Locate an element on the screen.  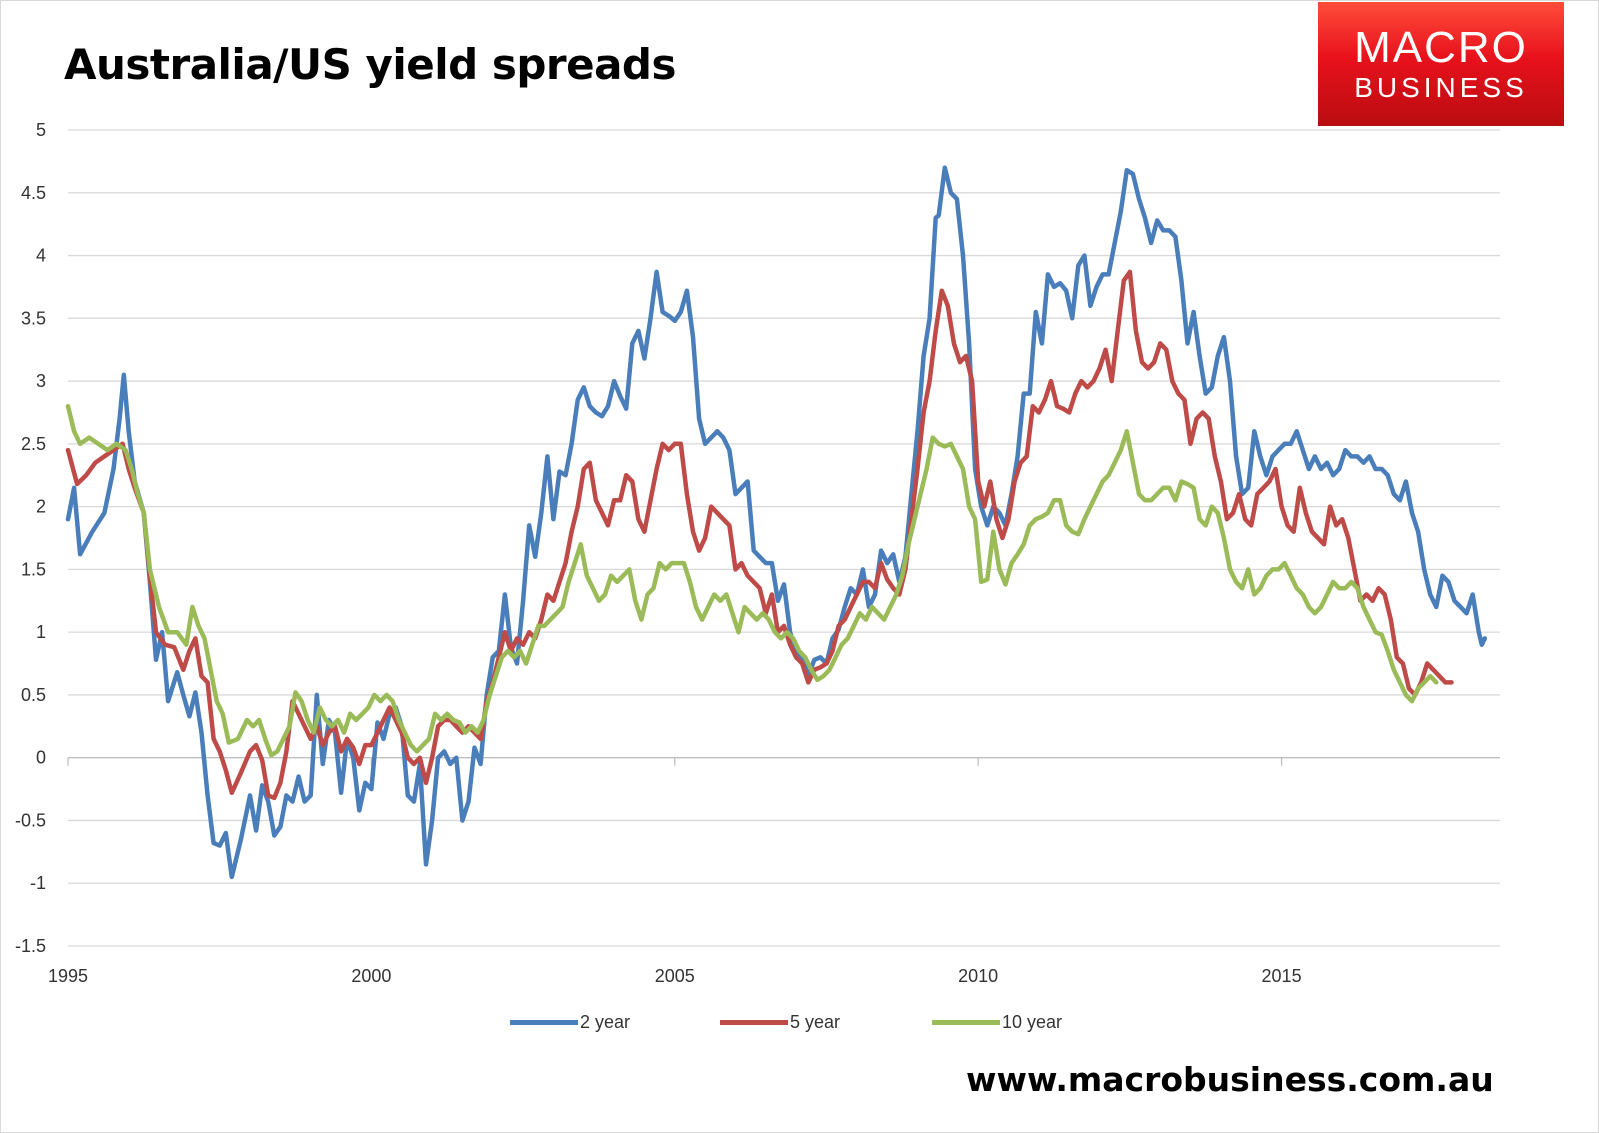
website-url: www.macrobusiness.com.au is located at coordinates (1230, 1079).